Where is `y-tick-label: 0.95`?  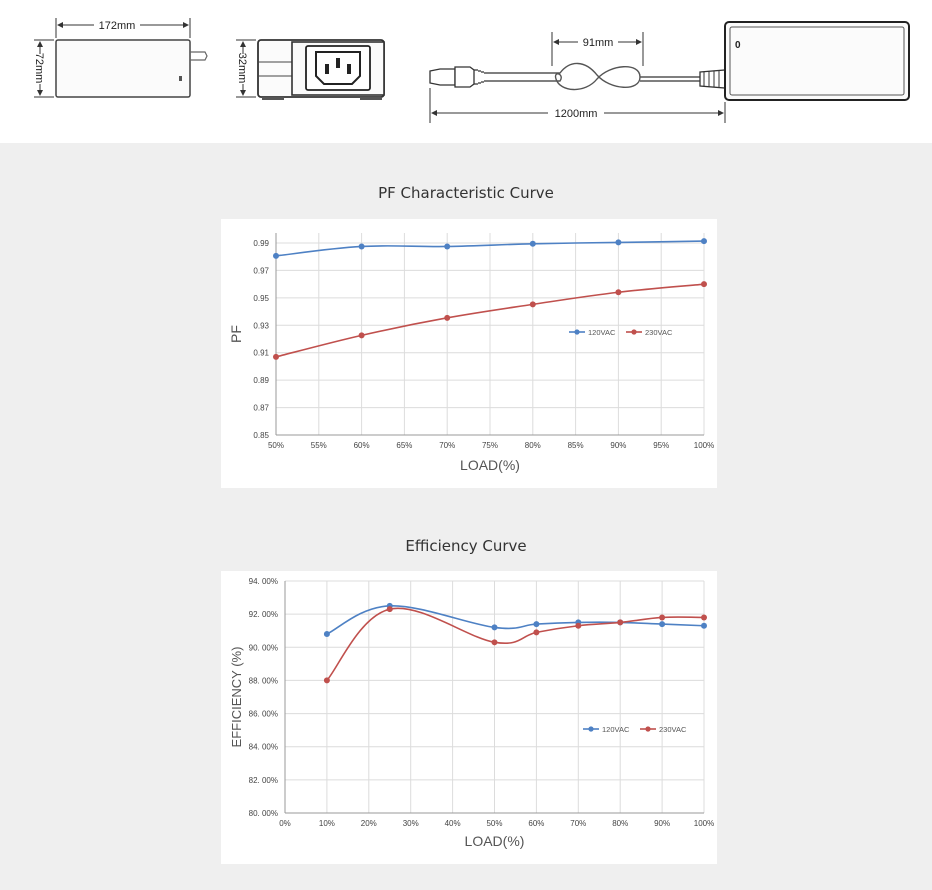 y-tick-label: 0.95 is located at coordinates (261, 298).